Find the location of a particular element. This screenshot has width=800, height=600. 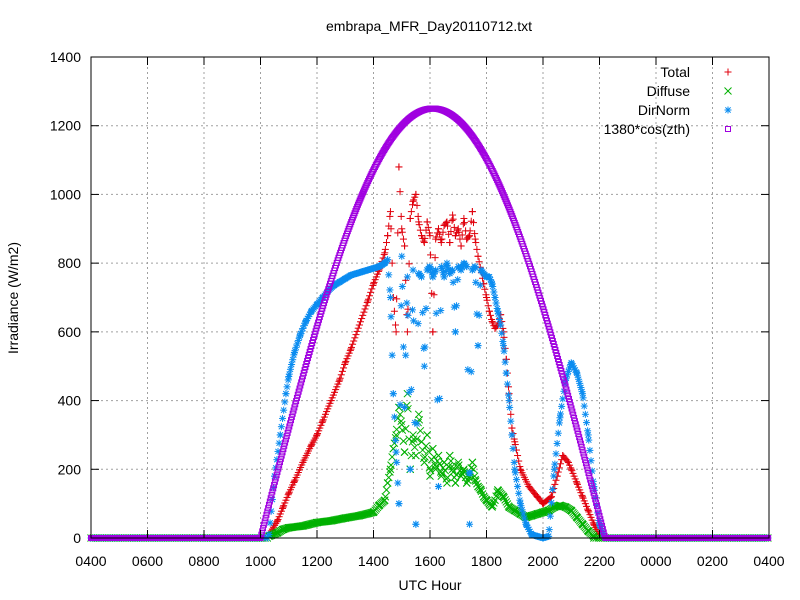

y-tick-label: 400 is located at coordinates (70, 401).